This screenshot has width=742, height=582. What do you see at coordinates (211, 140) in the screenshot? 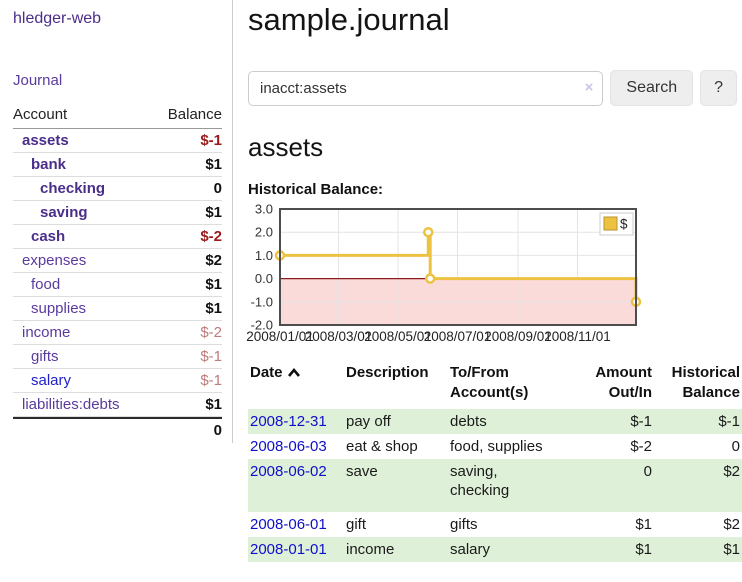
I see `account-balance: $-1` at bounding box center [211, 140].